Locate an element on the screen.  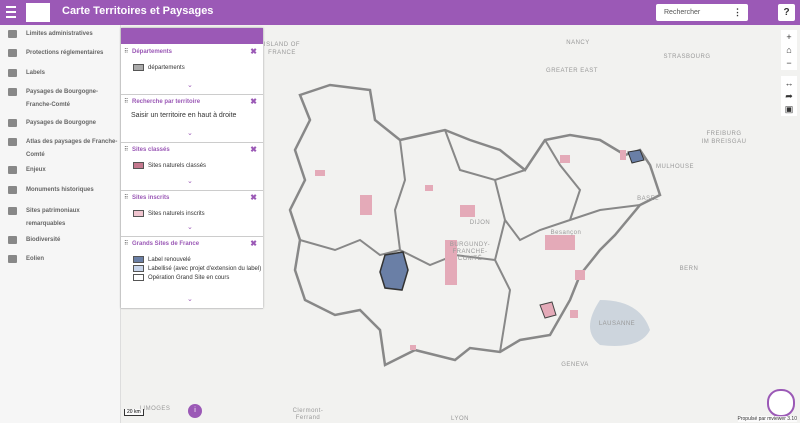
map-label: LIMOGES is located at coordinates (155, 409).